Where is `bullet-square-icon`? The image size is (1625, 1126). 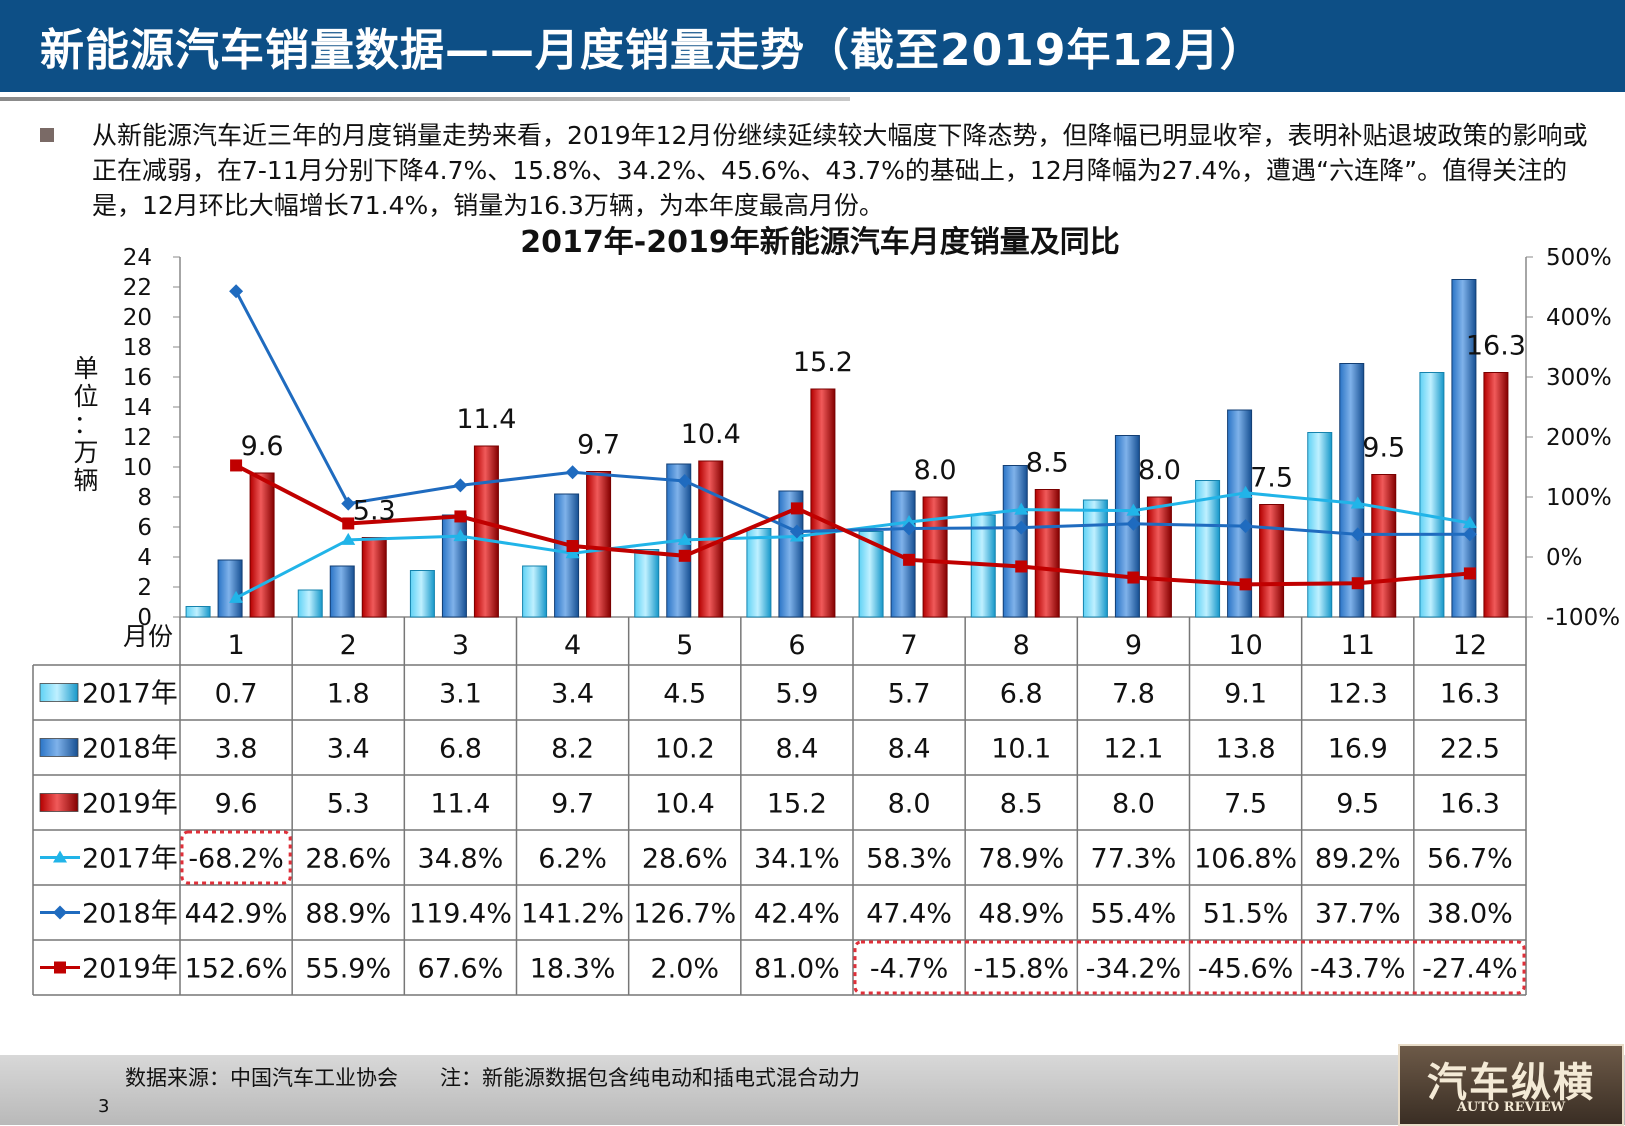 bullet-square-icon is located at coordinates (47, 135).